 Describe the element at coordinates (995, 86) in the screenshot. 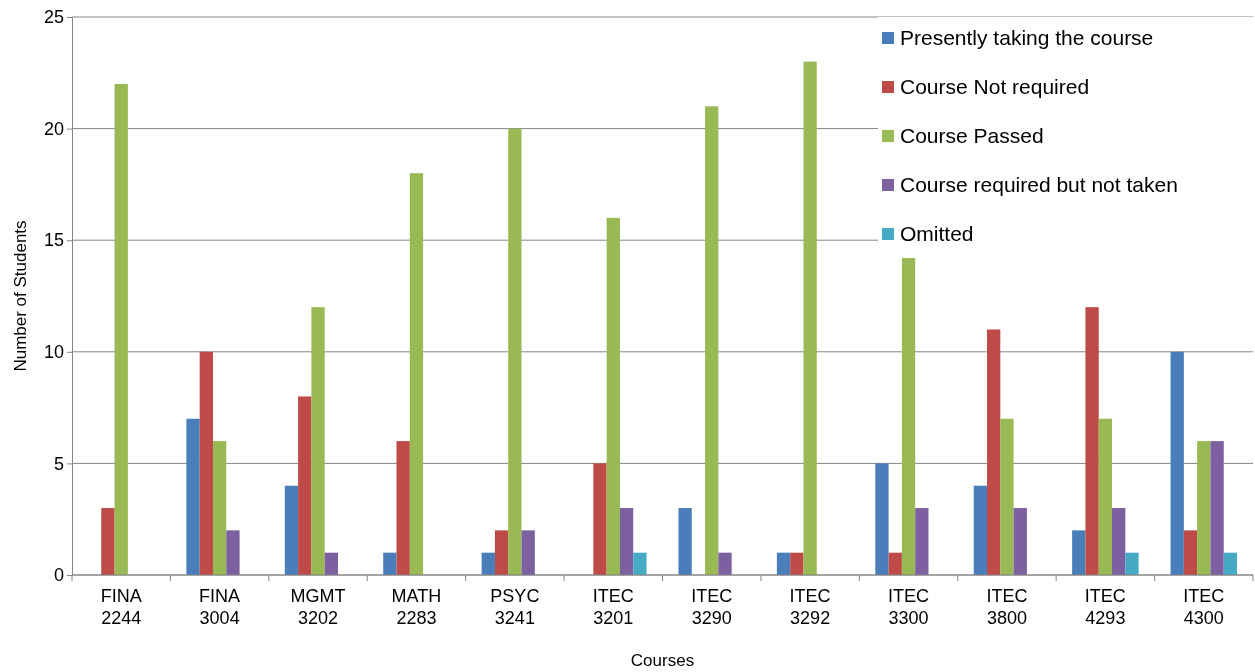

I see `legend-label: Course Not required` at that location.